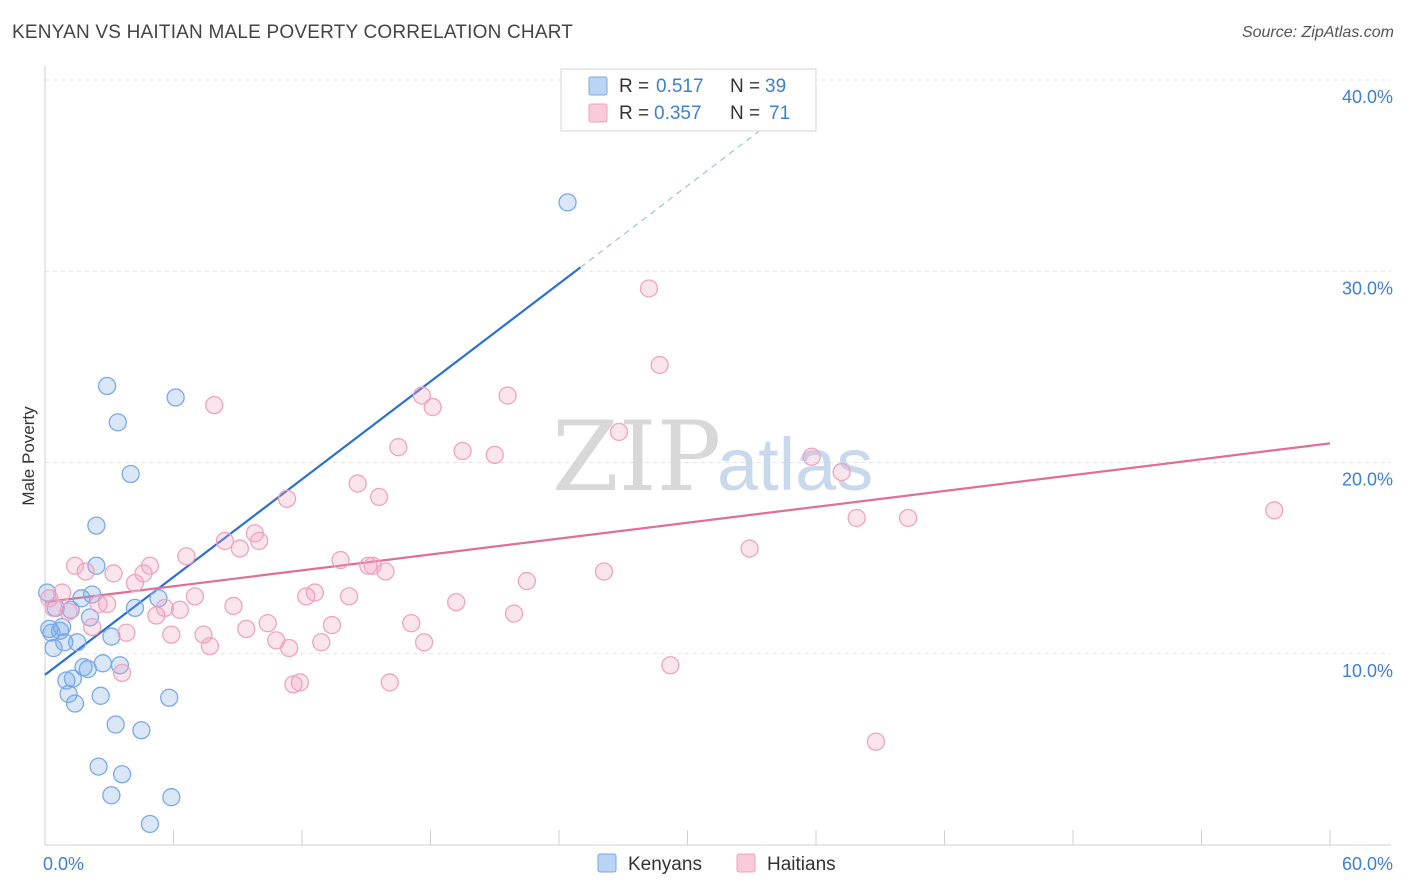 This screenshot has height=892, width=1406. Describe the element at coordinates (1367, 97) in the screenshot. I see `y-tick-label: 40.0%` at that location.